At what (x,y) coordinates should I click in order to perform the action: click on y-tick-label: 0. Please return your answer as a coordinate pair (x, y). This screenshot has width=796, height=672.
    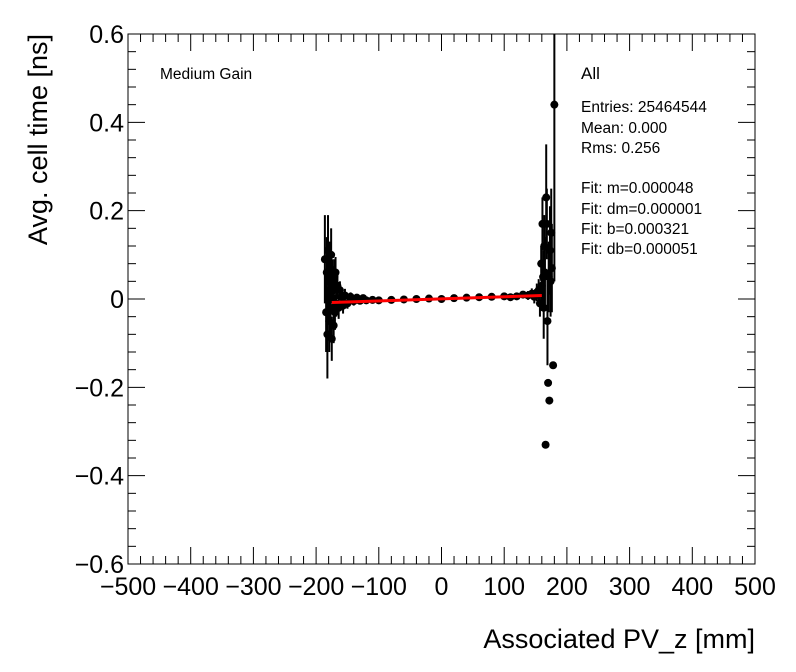
    Looking at the image, I should click on (117, 300).